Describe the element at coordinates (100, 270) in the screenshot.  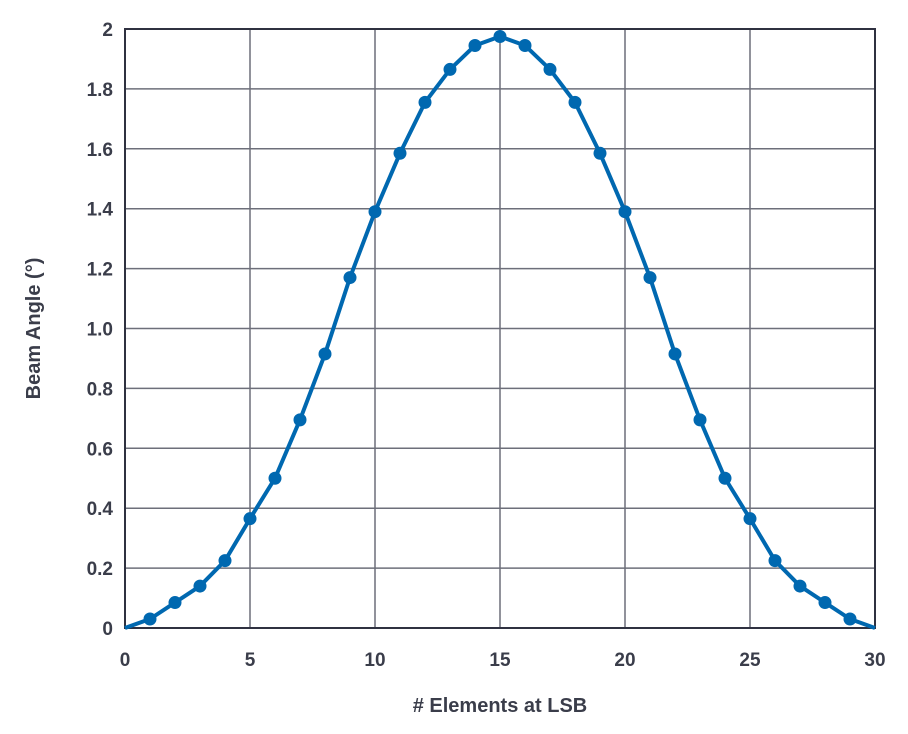
I see `y-tick-label: 1.2` at that location.